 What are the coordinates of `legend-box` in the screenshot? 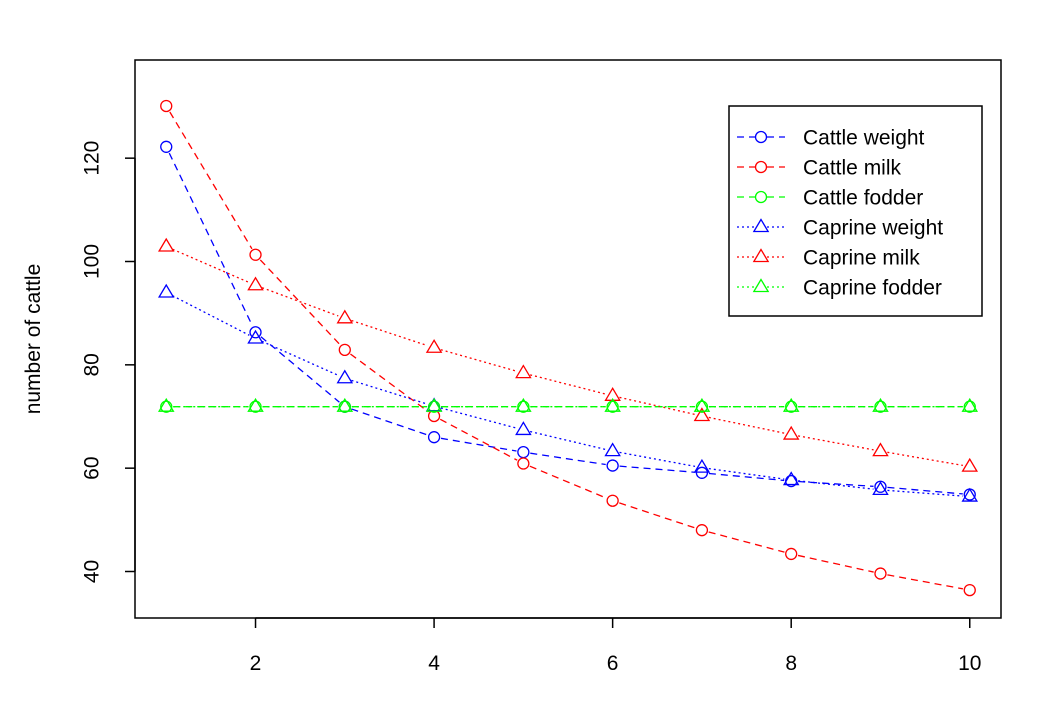 It's located at (855, 211).